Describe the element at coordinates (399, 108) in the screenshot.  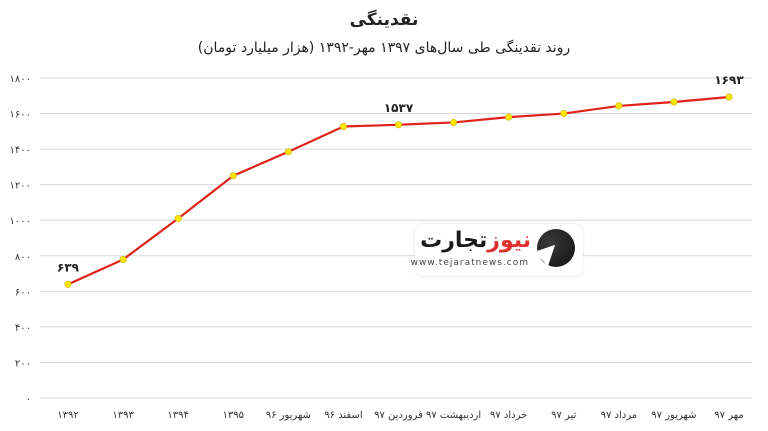
I see `data-label: ۱۵۳۷` at that location.